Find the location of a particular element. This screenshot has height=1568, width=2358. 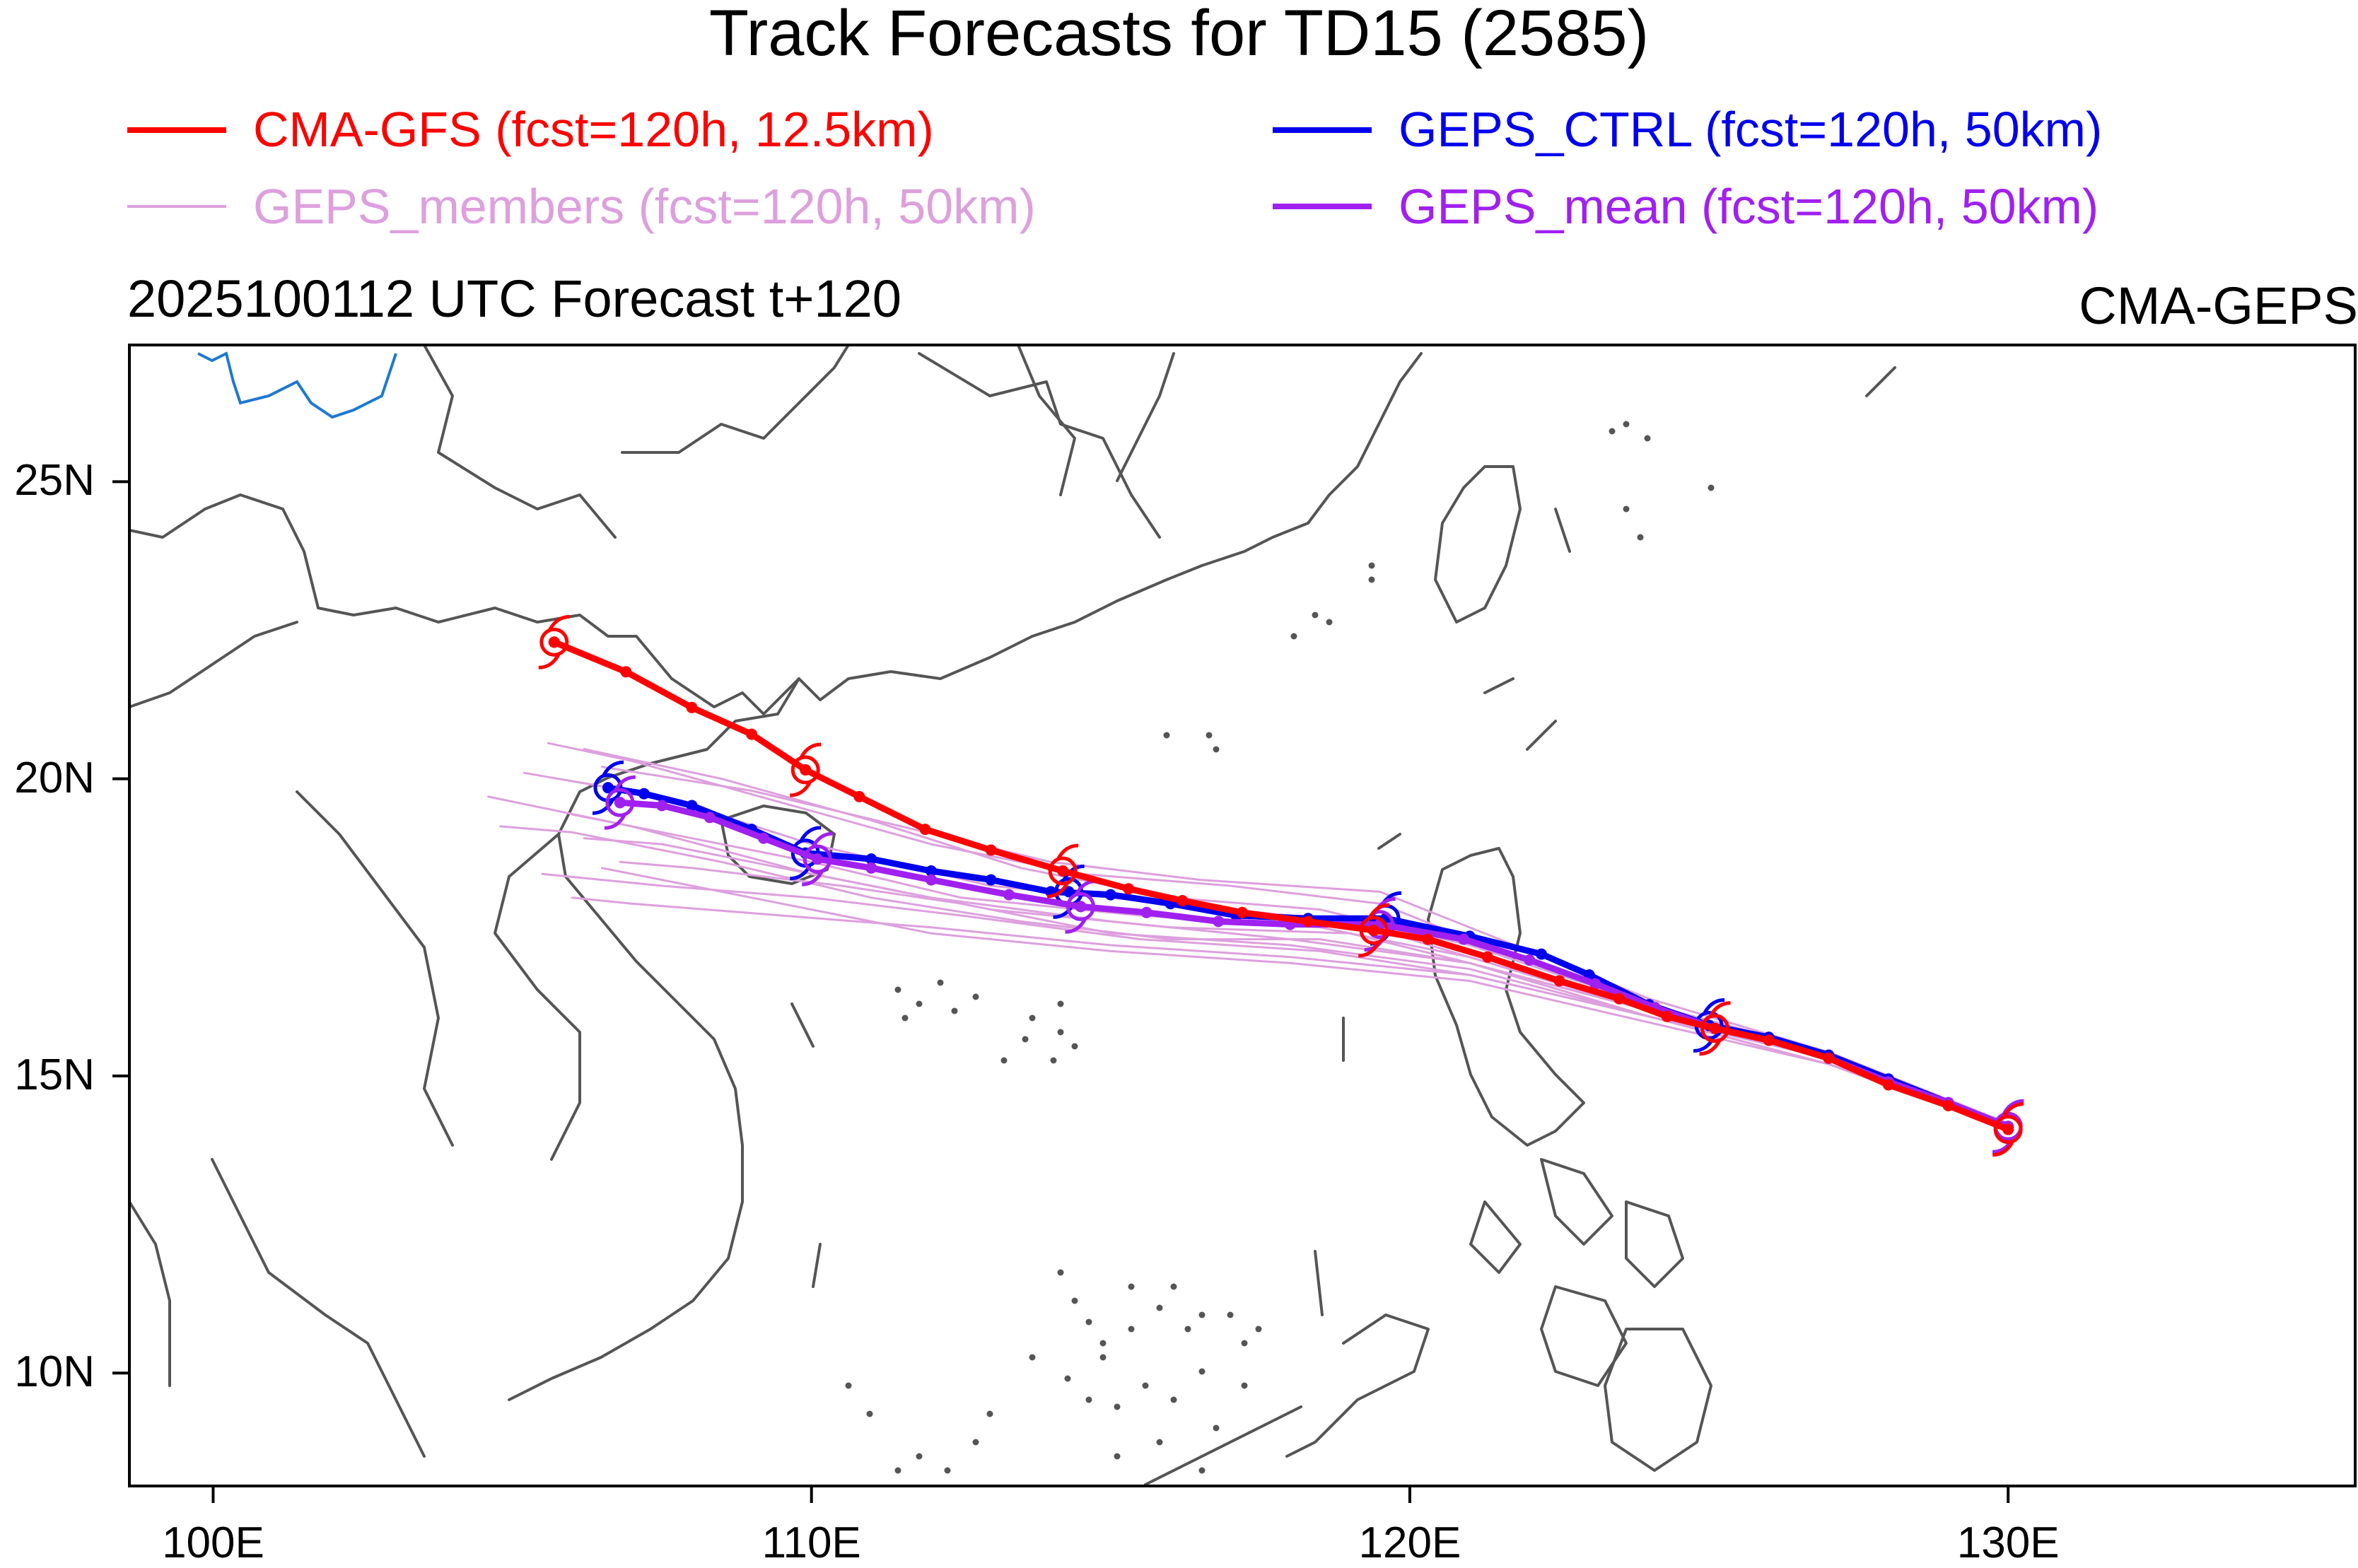

x-tick-label: 130E is located at coordinates (2008, 1543).